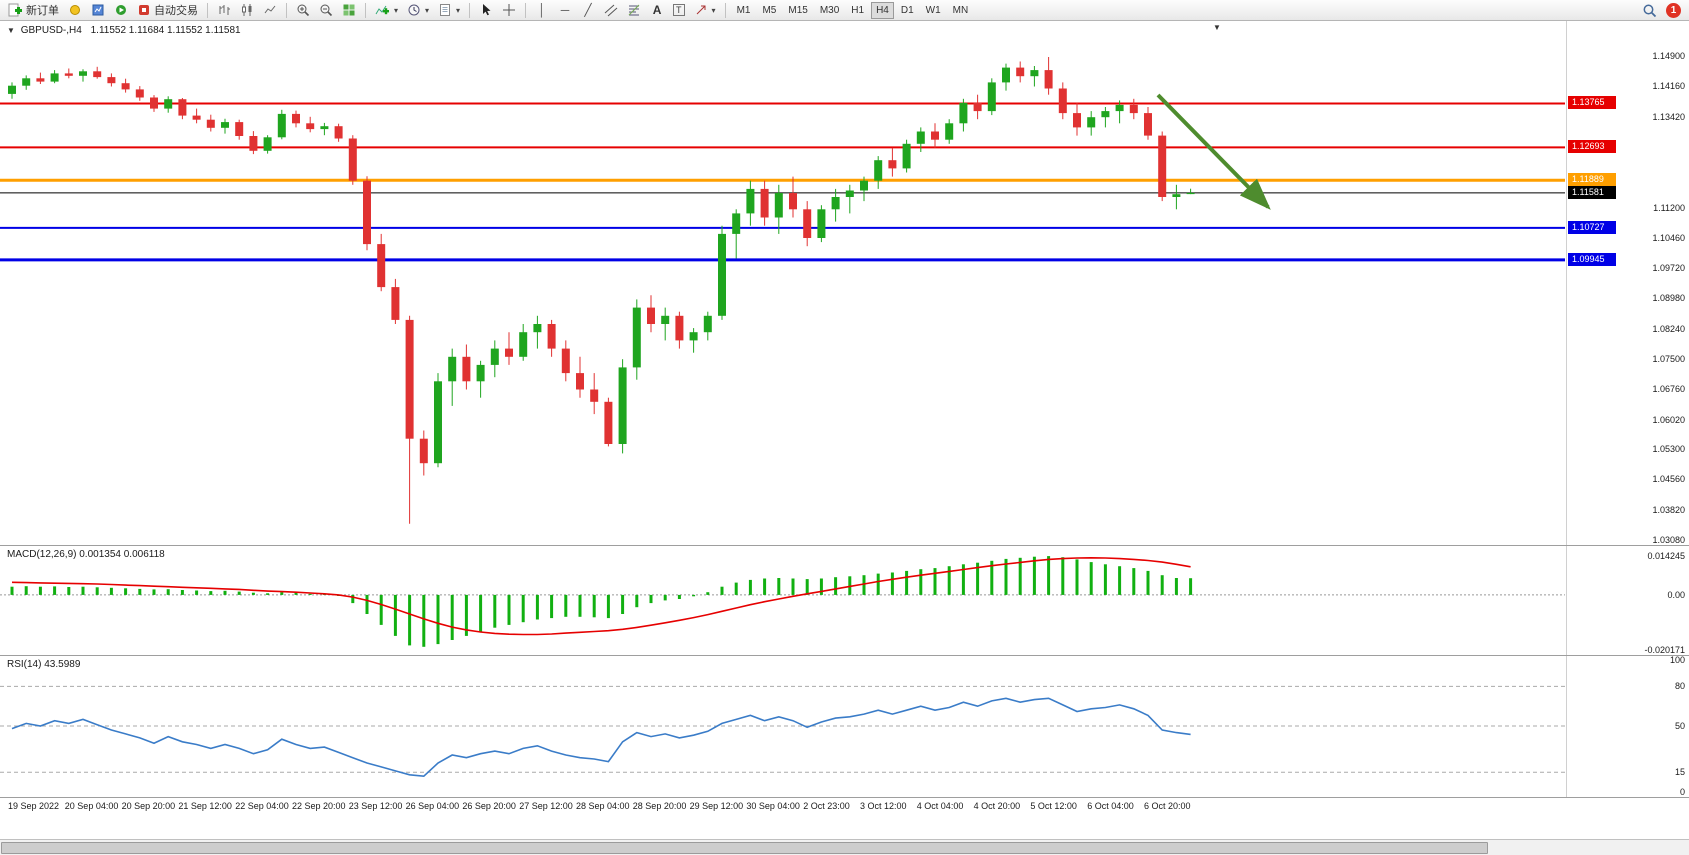 Image resolution: width=1689 pixels, height=855 pixels. Describe the element at coordinates (386, 10) in the screenshot. I see `indicators-button: ▾` at that location.